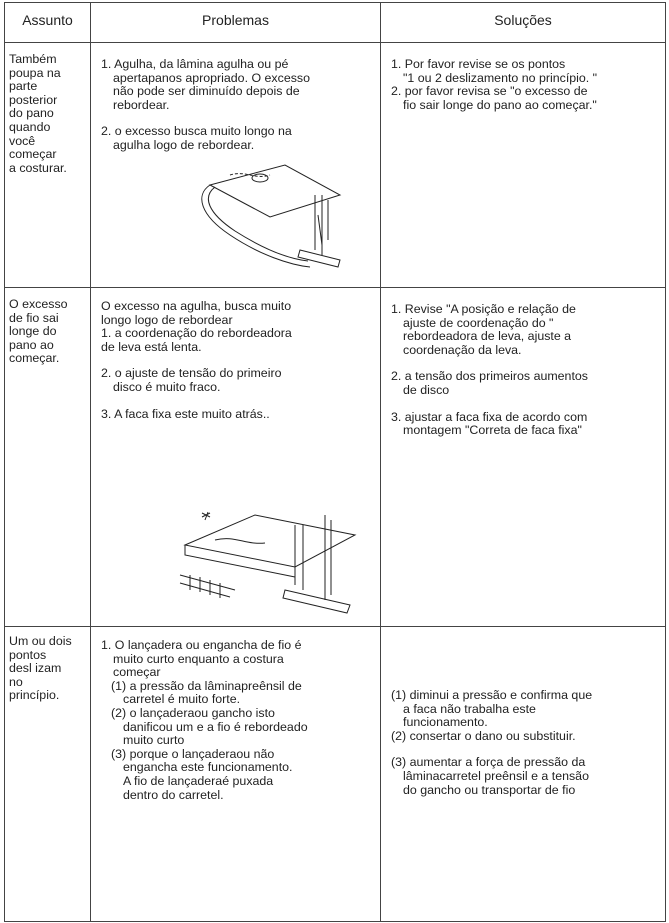  I want to click on text-line: funcionamento., so click(445, 722).